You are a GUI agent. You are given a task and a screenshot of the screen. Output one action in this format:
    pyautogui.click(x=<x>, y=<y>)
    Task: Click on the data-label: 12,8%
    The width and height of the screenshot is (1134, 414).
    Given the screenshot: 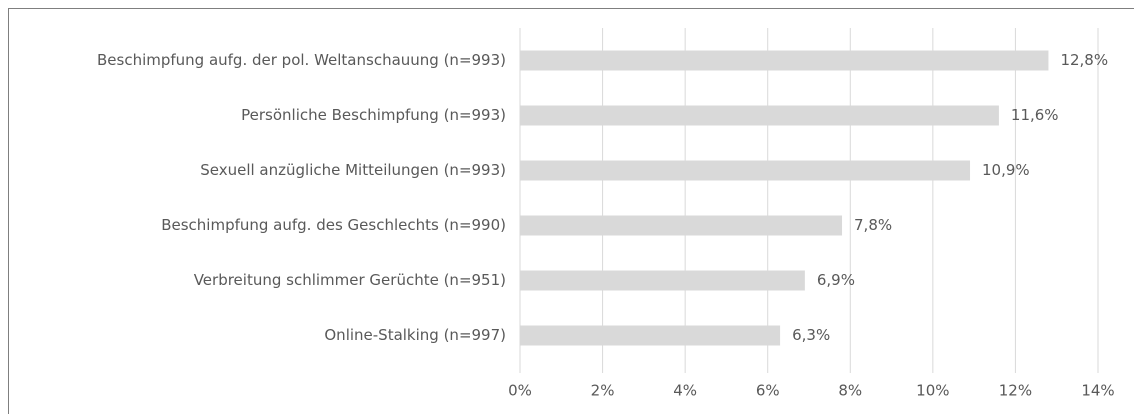 What is the action you would take?
    pyautogui.click(x=1084, y=60)
    